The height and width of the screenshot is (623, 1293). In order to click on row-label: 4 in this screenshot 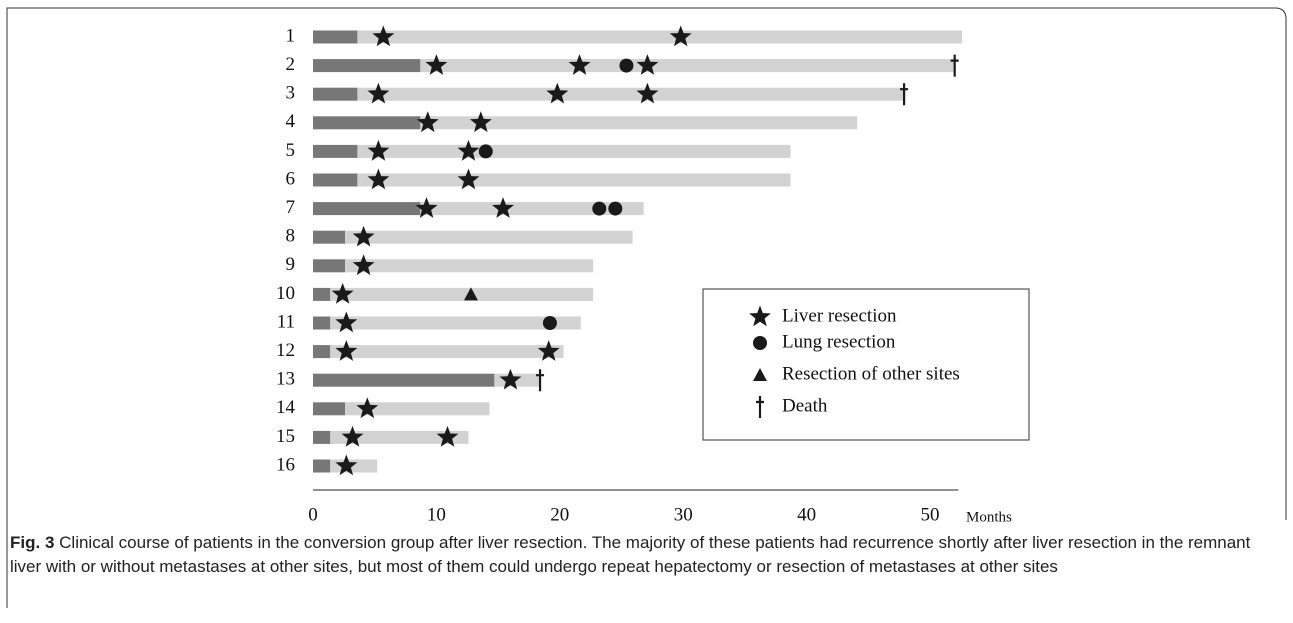, I will do `click(291, 121)`.